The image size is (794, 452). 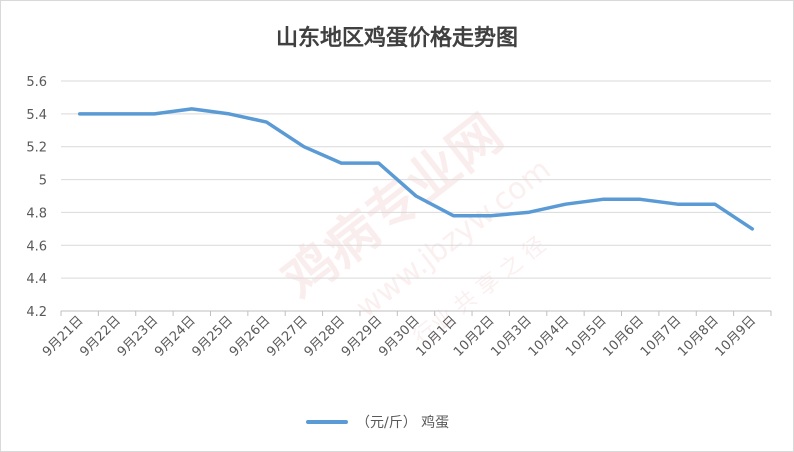 I want to click on x-tick-label: 9月26日, so click(x=250, y=336).